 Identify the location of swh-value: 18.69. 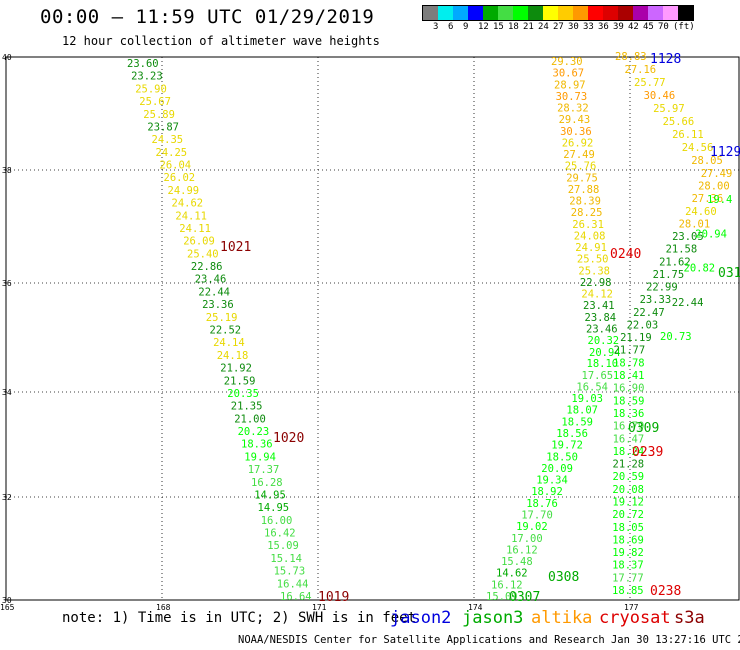
(628, 540).